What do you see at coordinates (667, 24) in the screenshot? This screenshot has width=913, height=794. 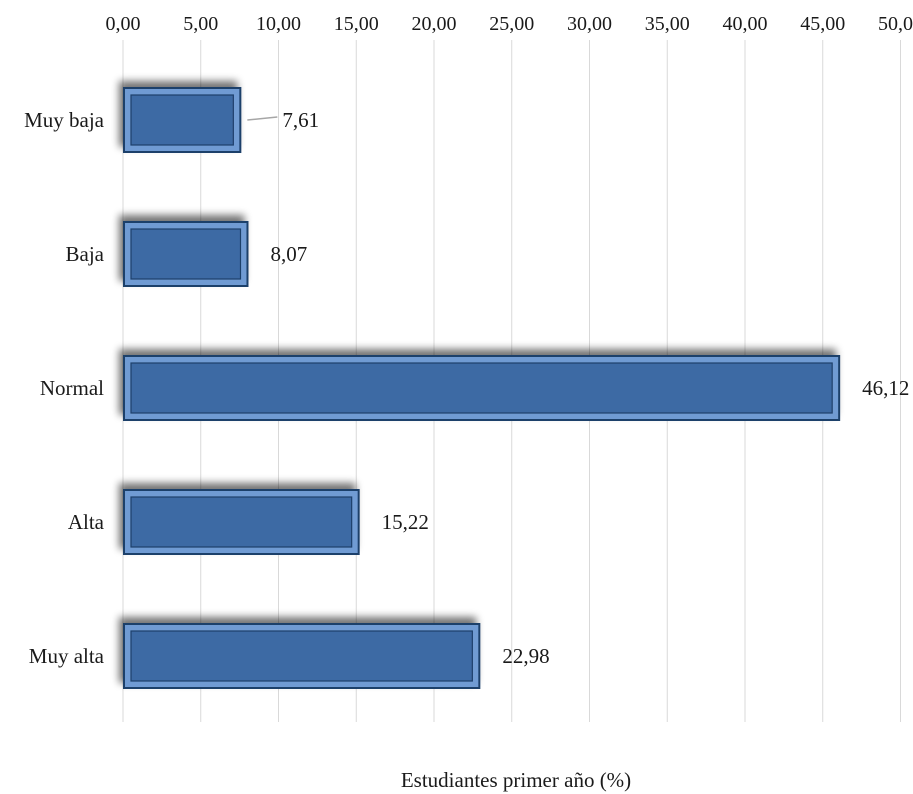 I see `x-tick-label: 35,00` at bounding box center [667, 24].